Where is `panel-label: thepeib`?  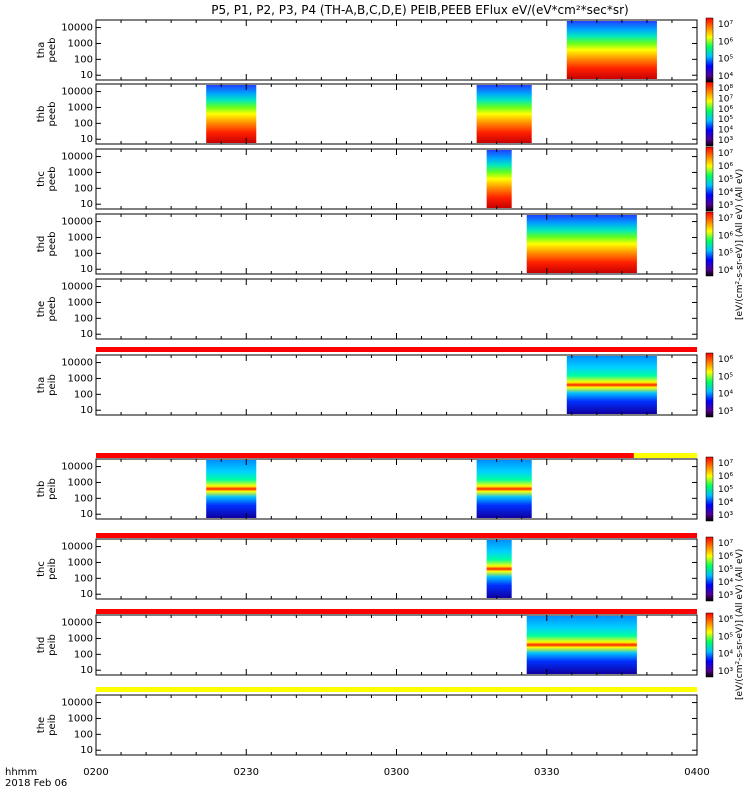
panel-label: thepeib is located at coordinates (47, 725).